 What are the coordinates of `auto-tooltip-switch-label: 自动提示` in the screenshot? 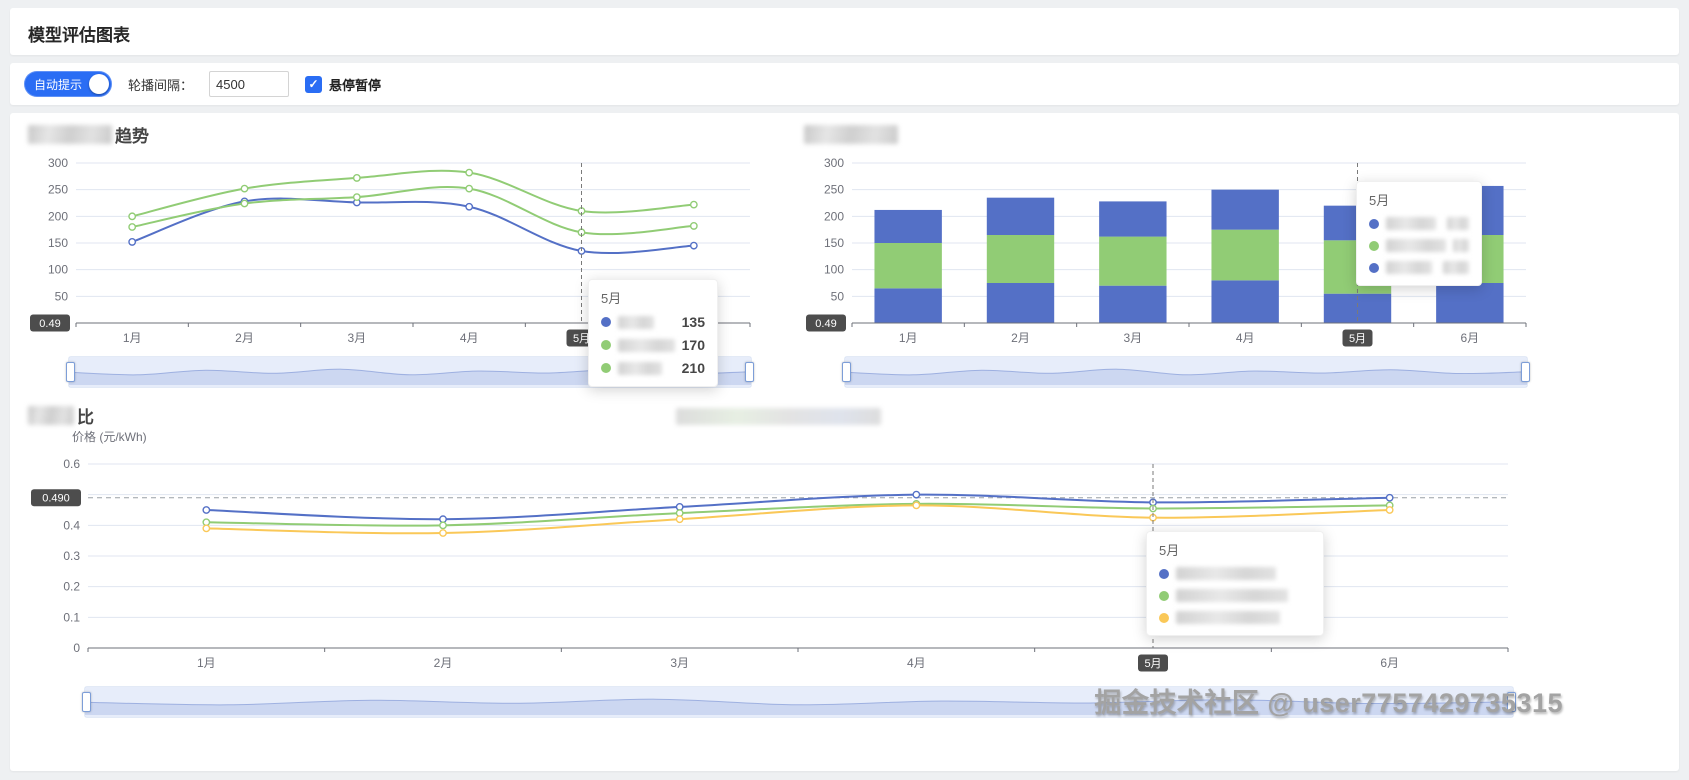 It's located at (58, 84).